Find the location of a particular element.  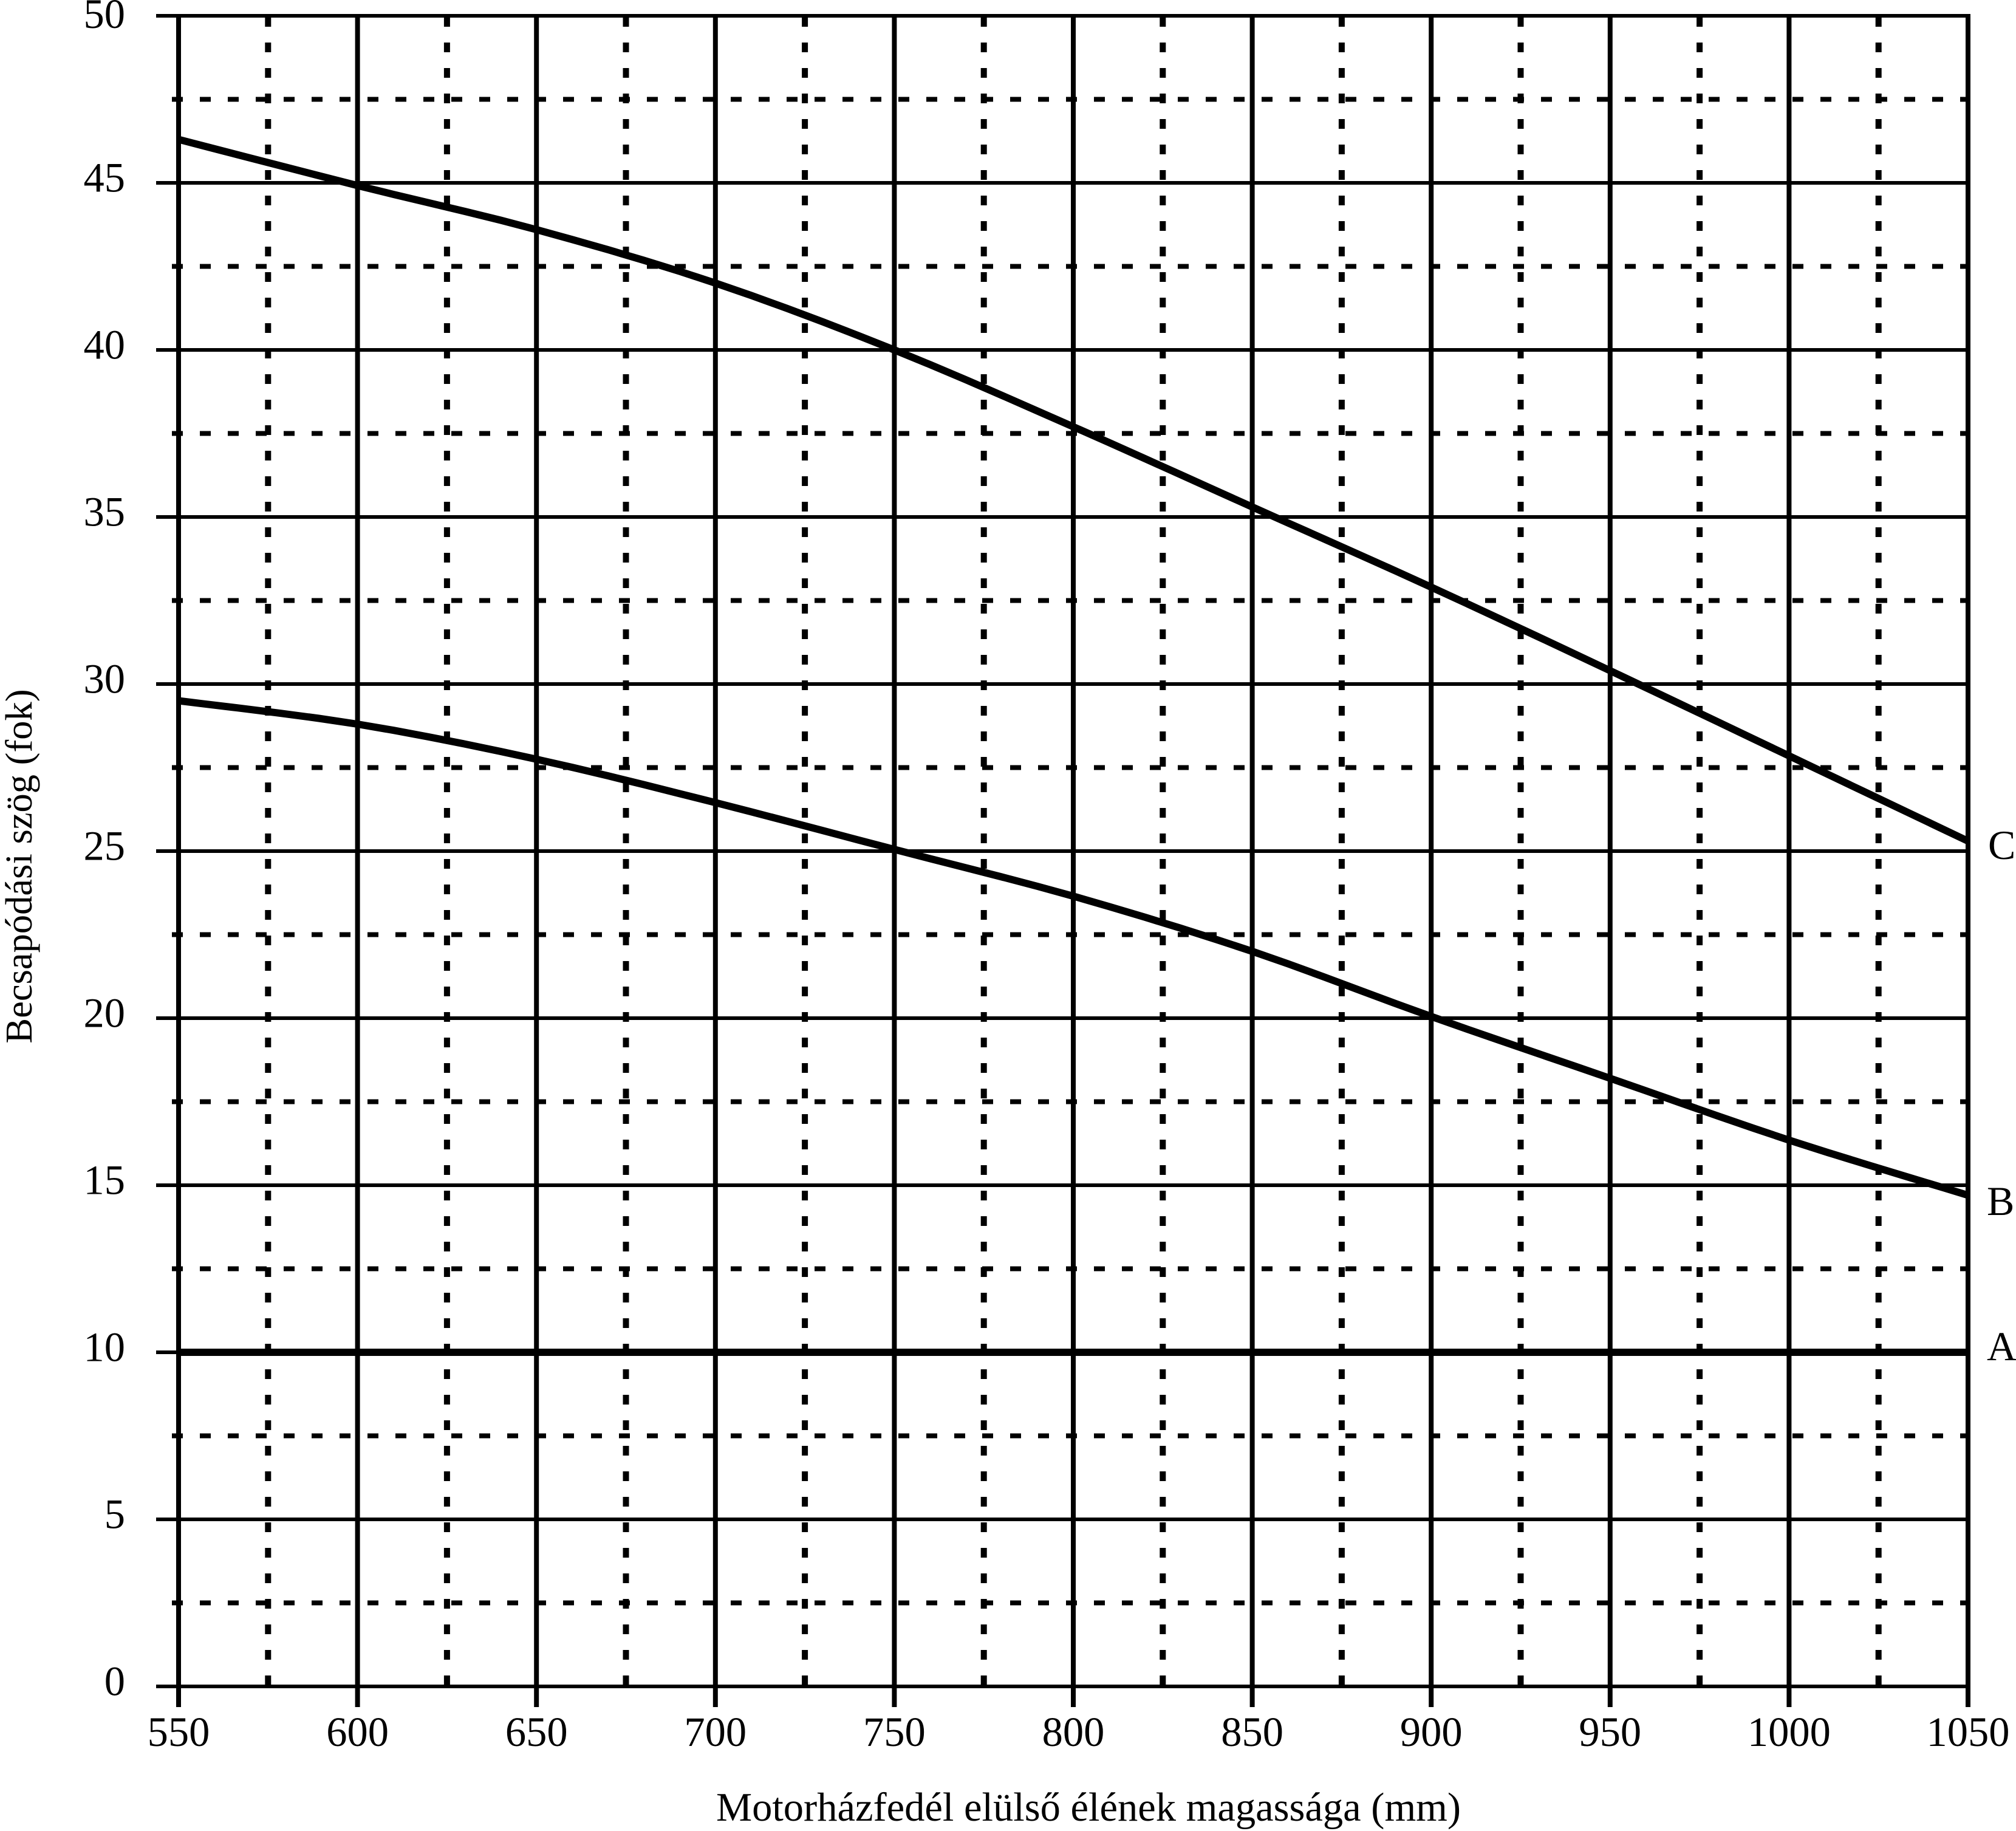

svg-text: 40 is located at coordinates (105, 345).